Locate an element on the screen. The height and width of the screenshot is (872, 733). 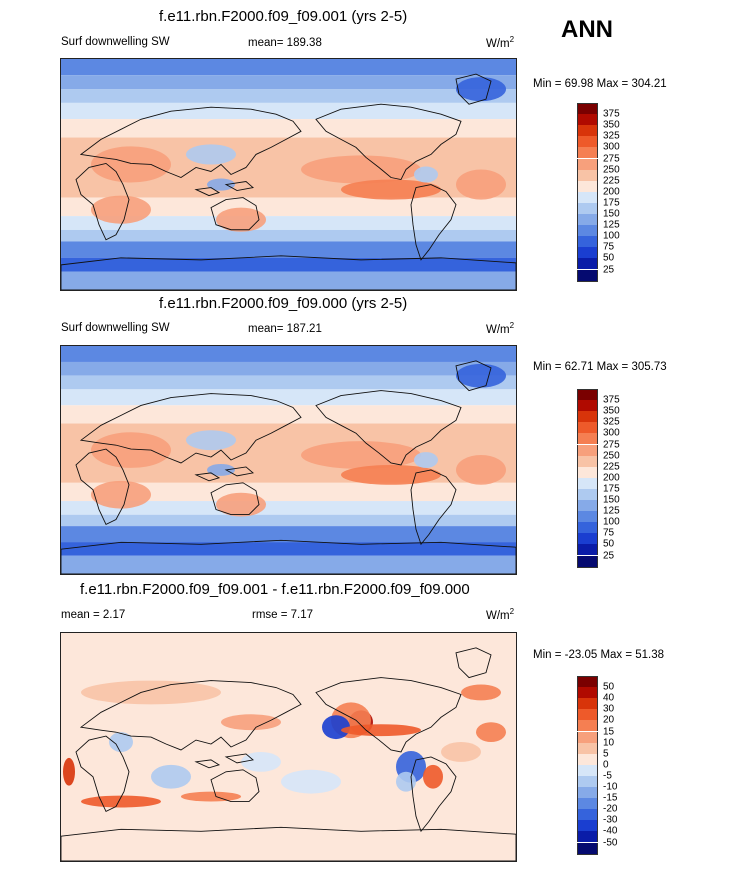
colorbar-tick-label: 30 is located at coordinates (609, 709).